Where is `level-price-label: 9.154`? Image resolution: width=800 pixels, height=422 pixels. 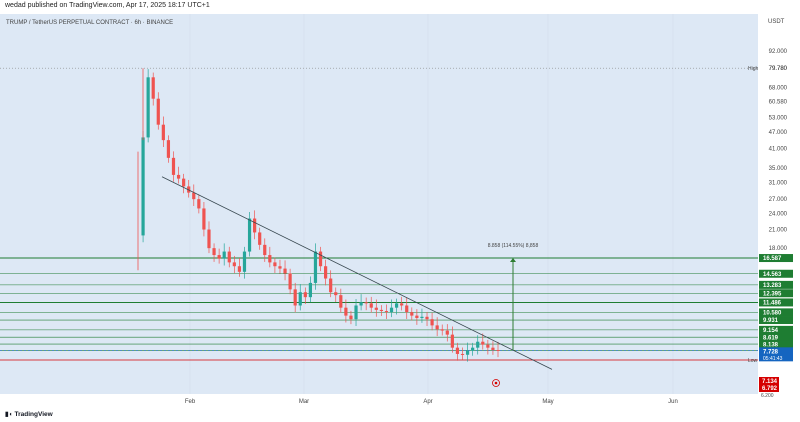
level-price-label: 9.154 is located at coordinates (771, 331).